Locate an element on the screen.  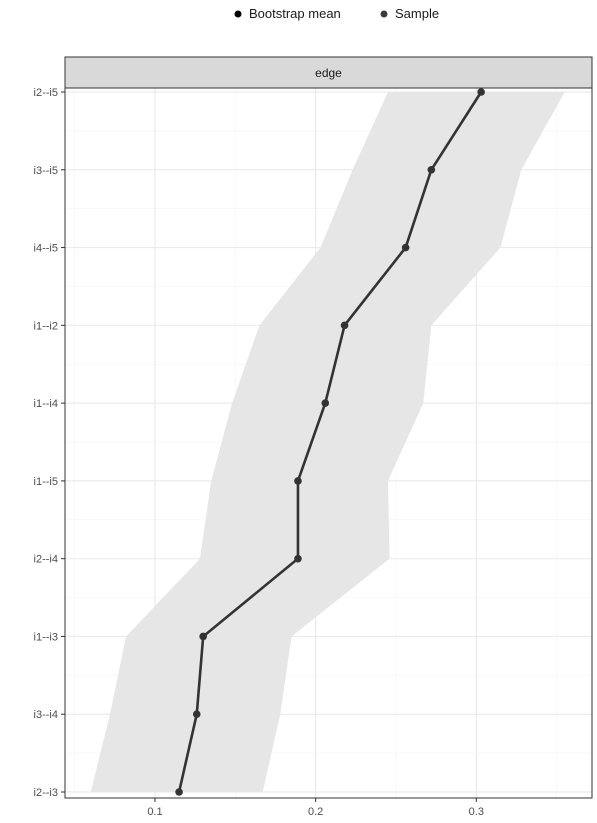
legend-marker-bootstrap-mean is located at coordinates (238, 14).